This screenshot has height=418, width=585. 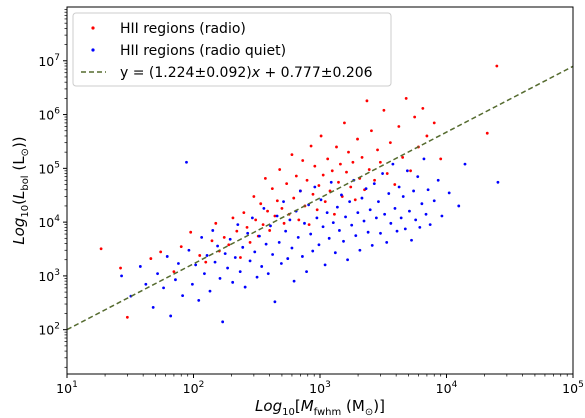 What do you see at coordinates (573, 388) in the screenshot?
I see `x-tick-label: 105` at bounding box center [573, 388].